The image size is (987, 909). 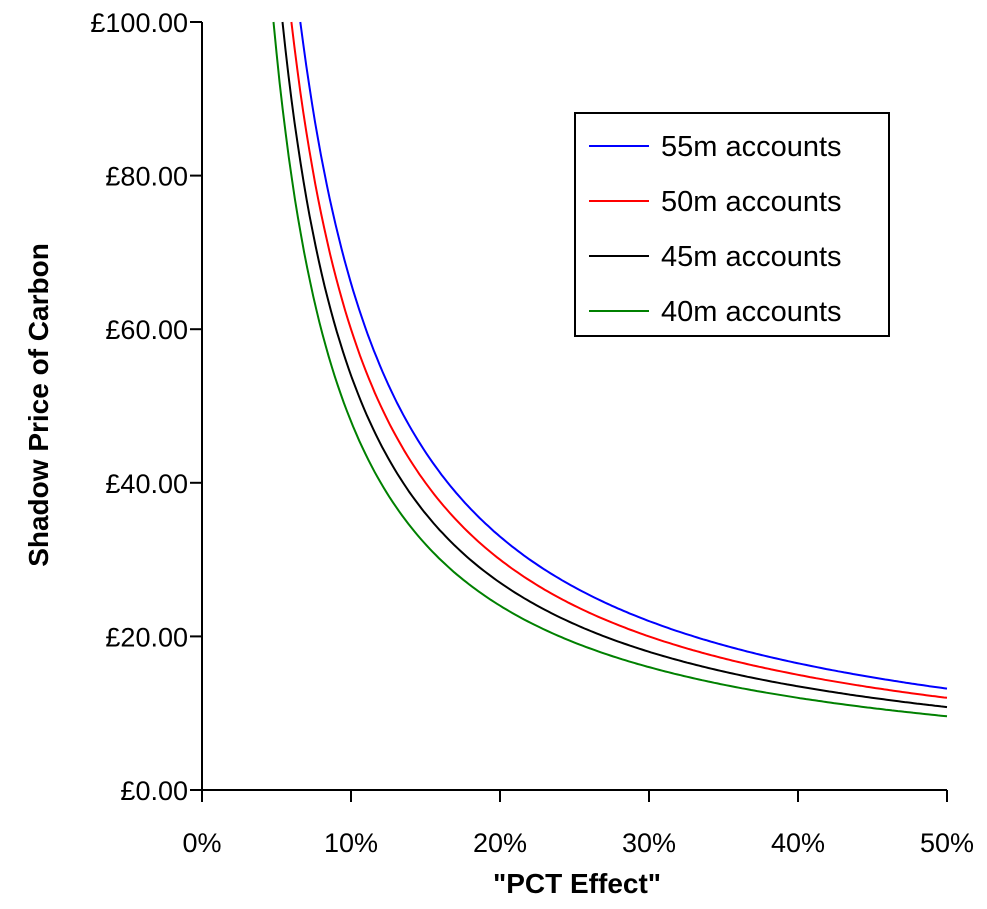 What do you see at coordinates (146, 484) in the screenshot?
I see `y-tick-label: £40.00` at bounding box center [146, 484].